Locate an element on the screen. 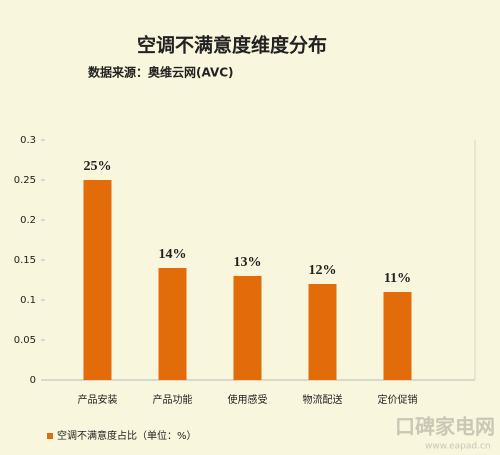 Image resolution: width=500 pixels, height=455 pixels. value-label: 25% is located at coordinates (98, 166).